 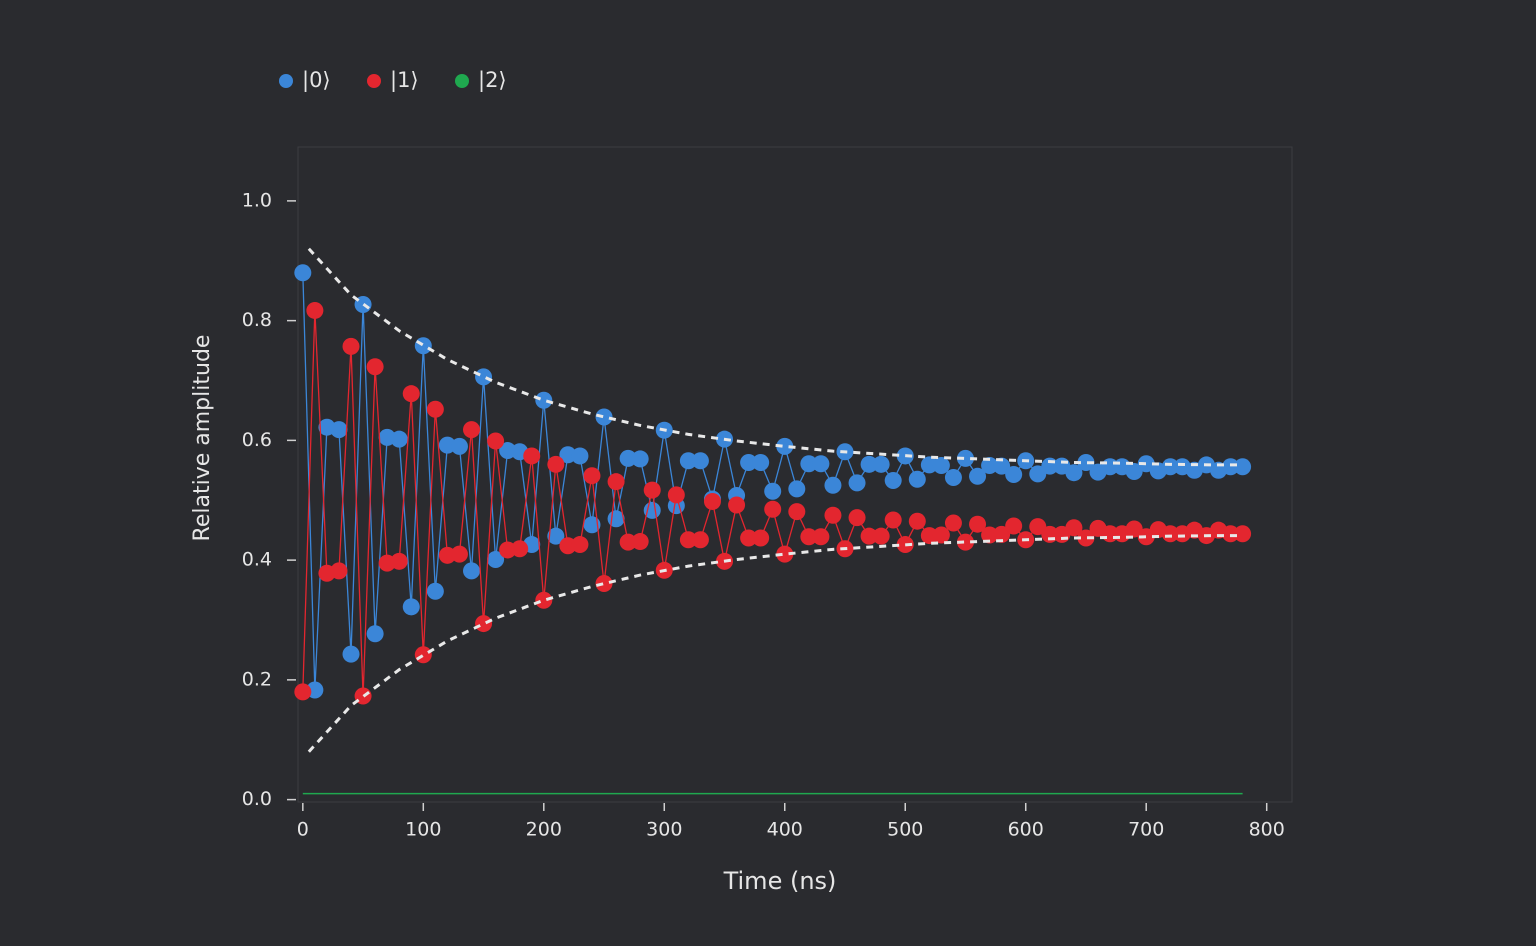 What do you see at coordinates (257, 200) in the screenshot?
I see `y-tick-label: 1.0` at bounding box center [257, 200].